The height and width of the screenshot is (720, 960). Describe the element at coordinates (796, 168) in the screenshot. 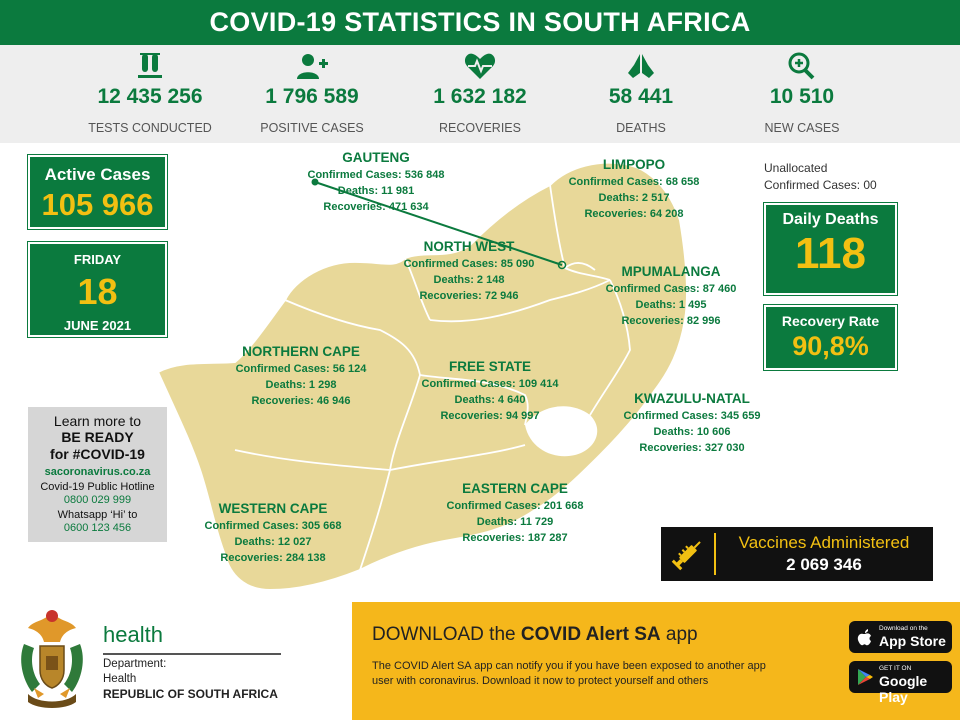

I see `unallocated-line1: Unallocated` at that location.